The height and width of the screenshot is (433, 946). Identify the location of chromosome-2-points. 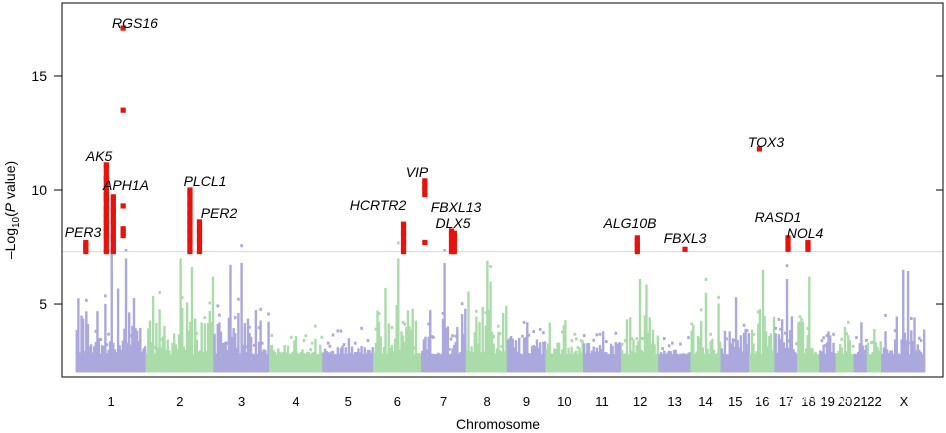
(180, 315).